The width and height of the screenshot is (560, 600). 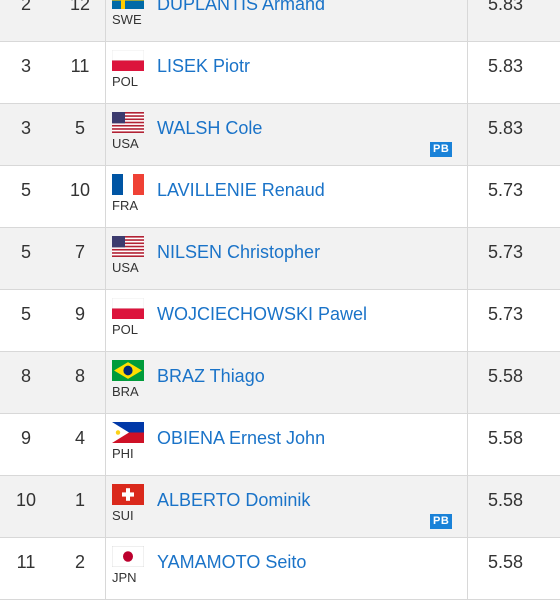 I want to click on flag-brazil-icon, so click(x=128, y=370).